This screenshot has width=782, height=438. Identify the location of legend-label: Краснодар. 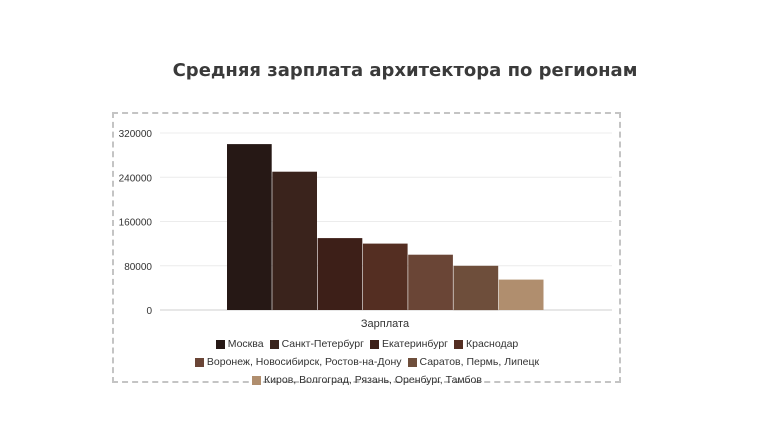
(492, 344).